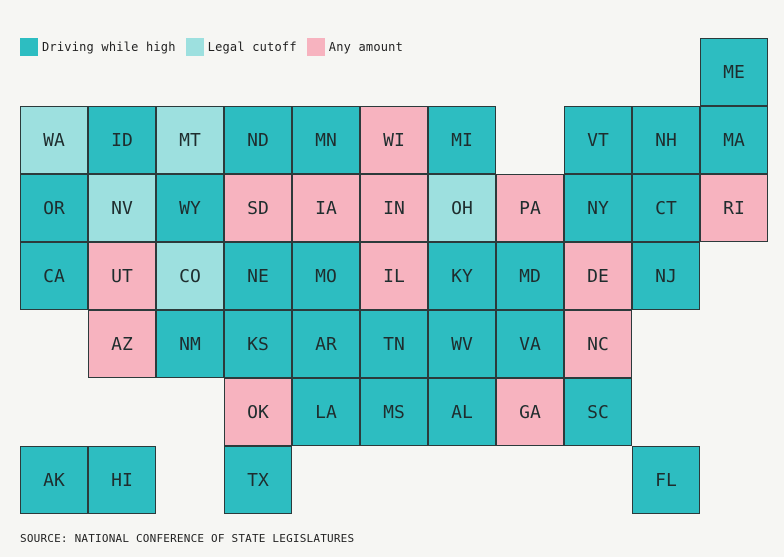 The width and height of the screenshot is (784, 557). Describe the element at coordinates (366, 47) in the screenshot. I see `legend-label-any-amount: Any amount` at that location.